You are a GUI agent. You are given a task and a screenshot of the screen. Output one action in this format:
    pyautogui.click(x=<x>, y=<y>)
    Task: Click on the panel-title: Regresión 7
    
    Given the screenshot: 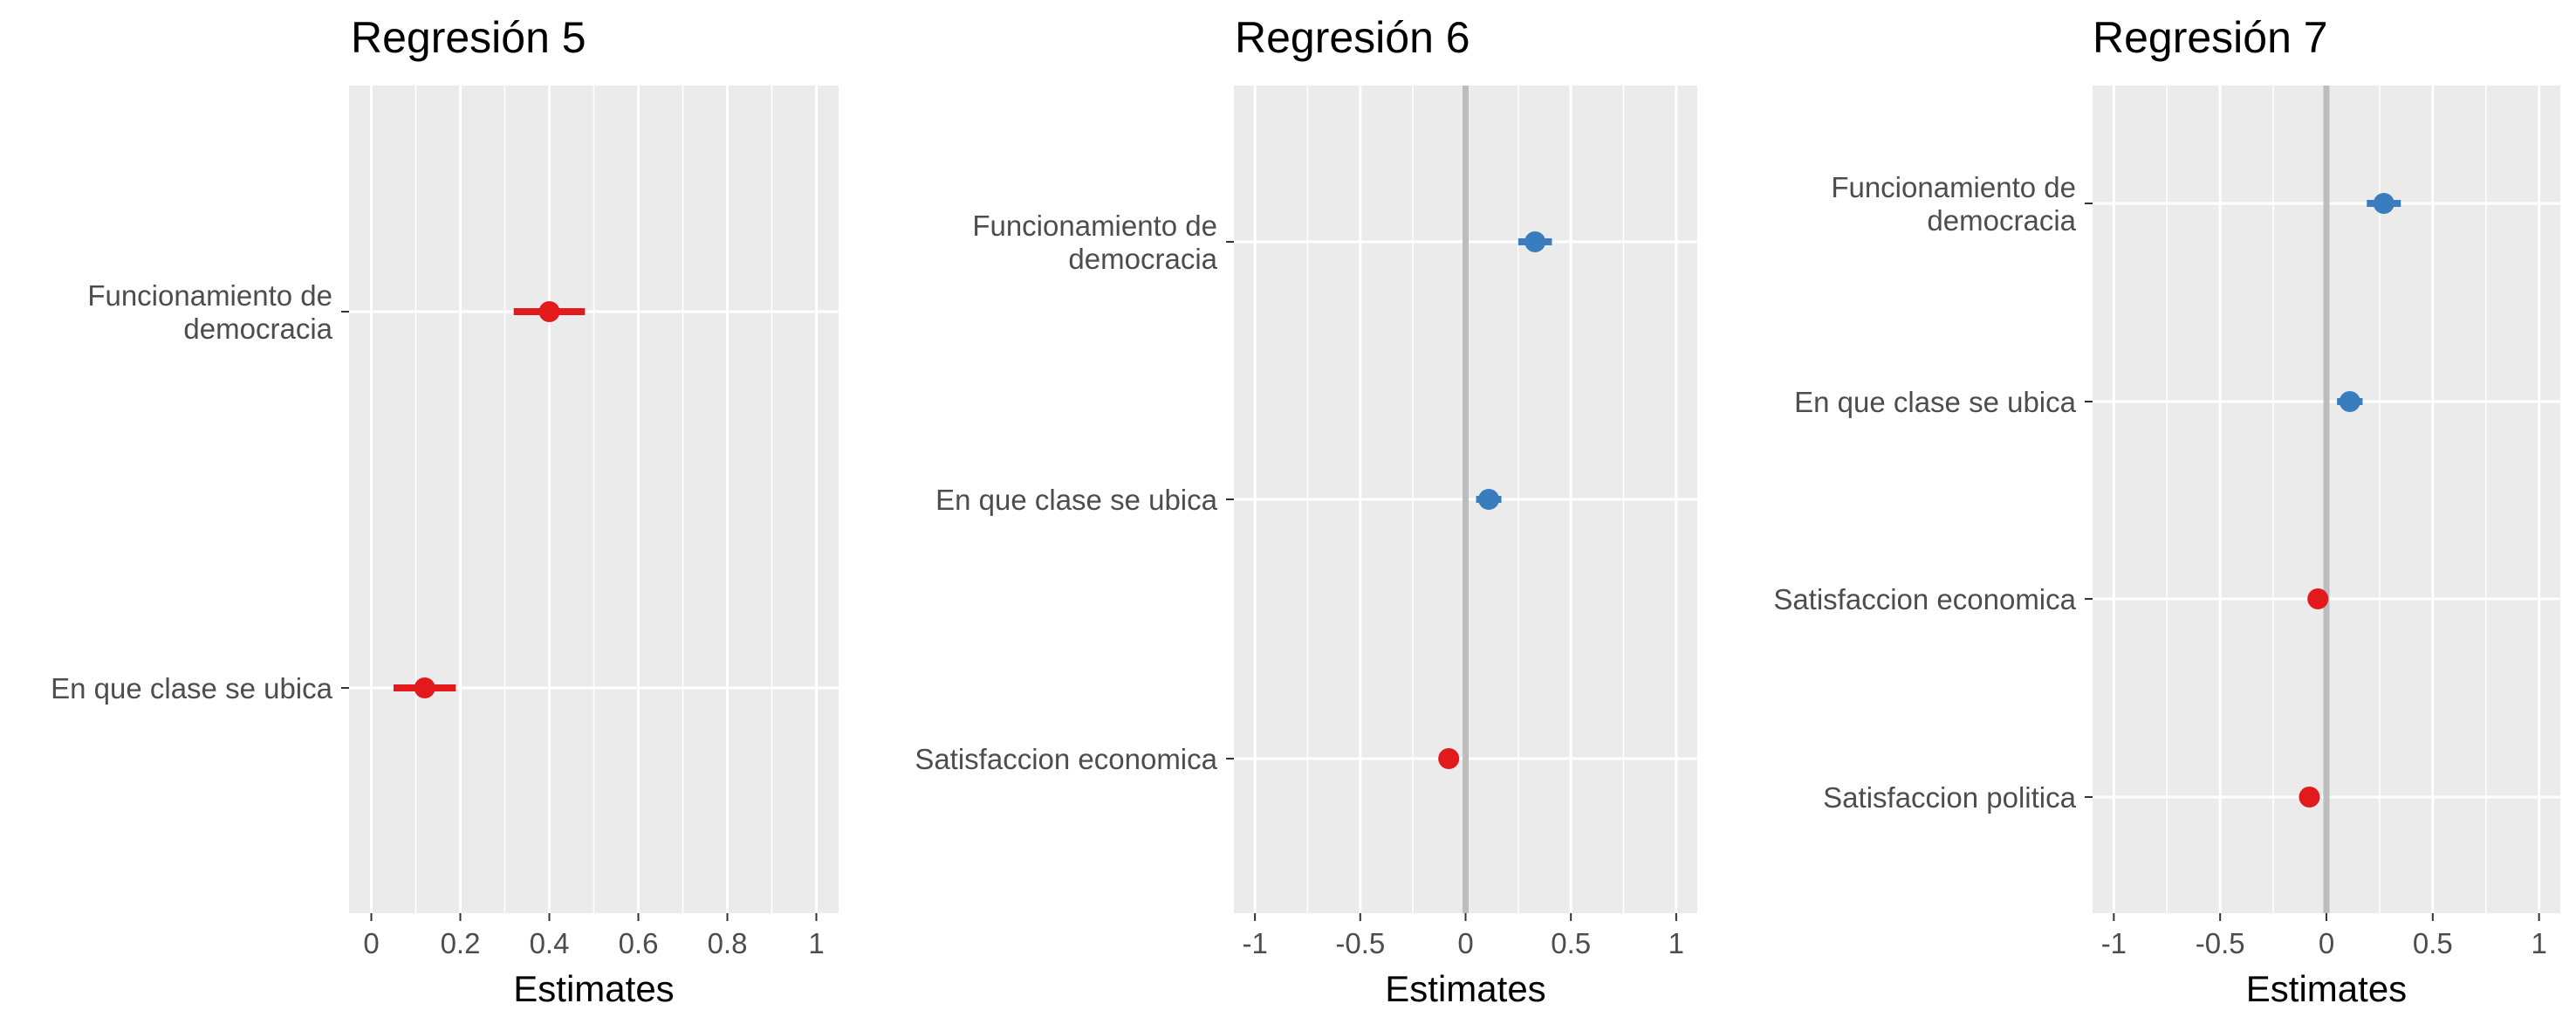 What is the action you would take?
    pyautogui.click(x=2210, y=37)
    